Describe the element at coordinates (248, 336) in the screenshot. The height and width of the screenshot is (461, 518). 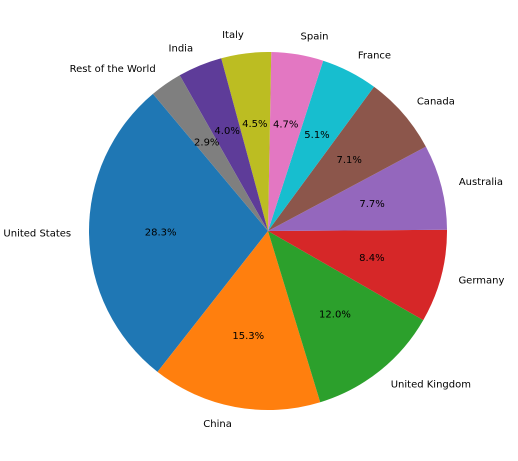
I see `percent-label-china: 15.3%` at that location.